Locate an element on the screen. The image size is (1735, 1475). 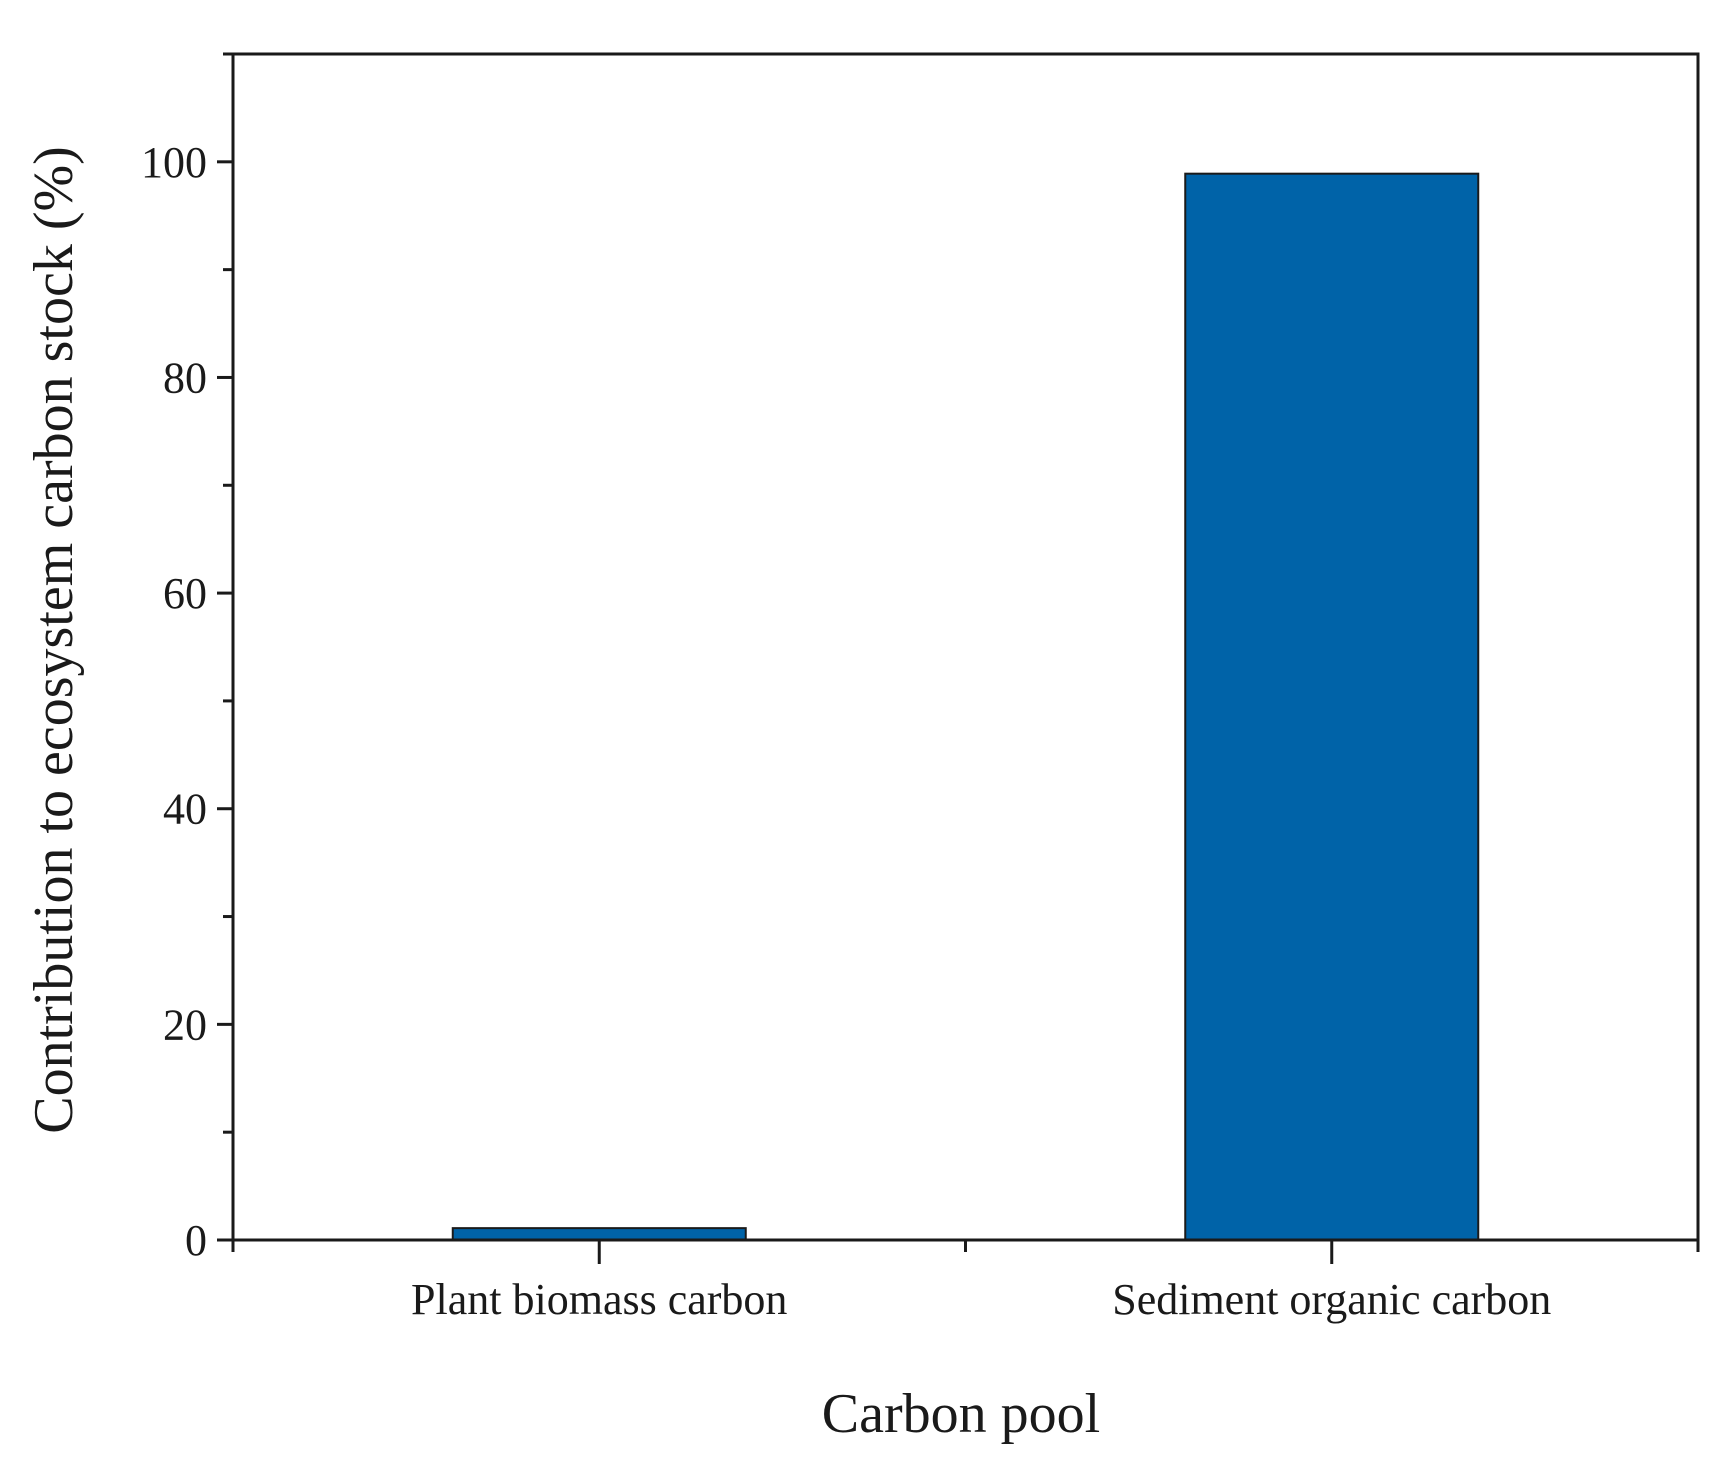
y-tick-label: 100 is located at coordinates (174, 162).